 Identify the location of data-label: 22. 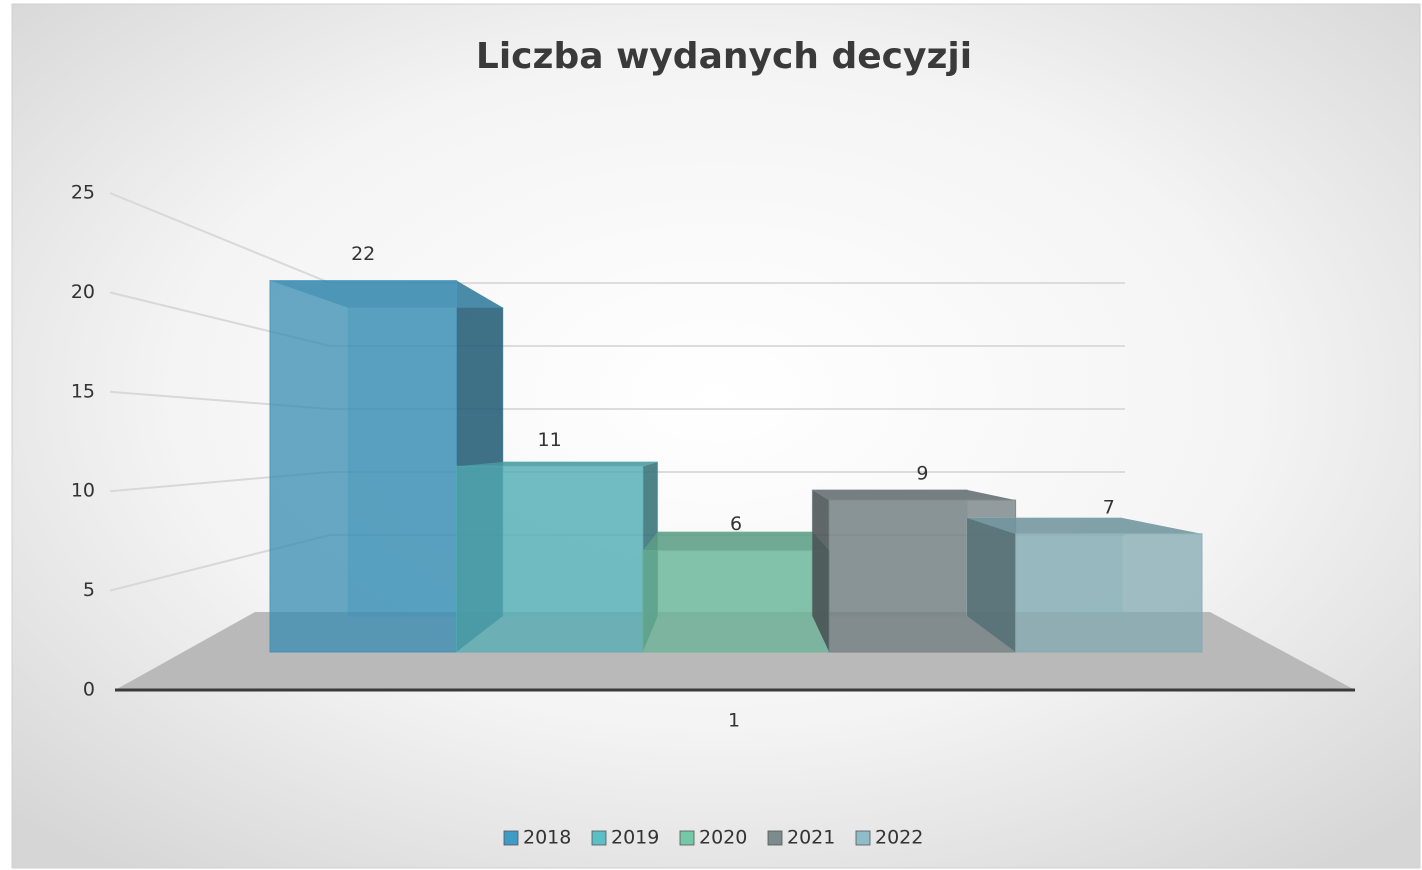
(363, 254).